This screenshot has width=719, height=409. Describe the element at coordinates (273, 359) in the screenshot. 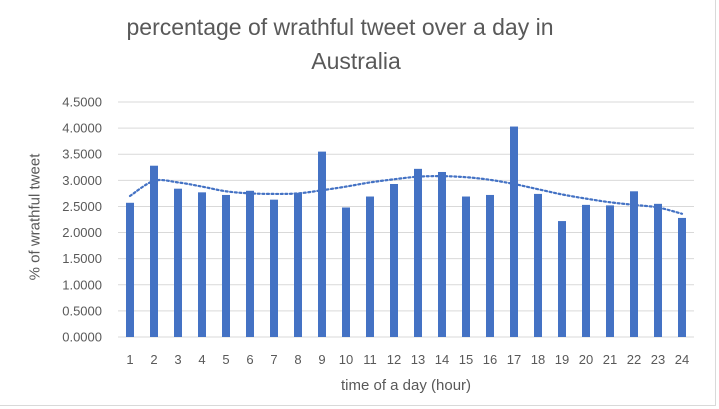

I see `x-tick-label: 7` at that location.